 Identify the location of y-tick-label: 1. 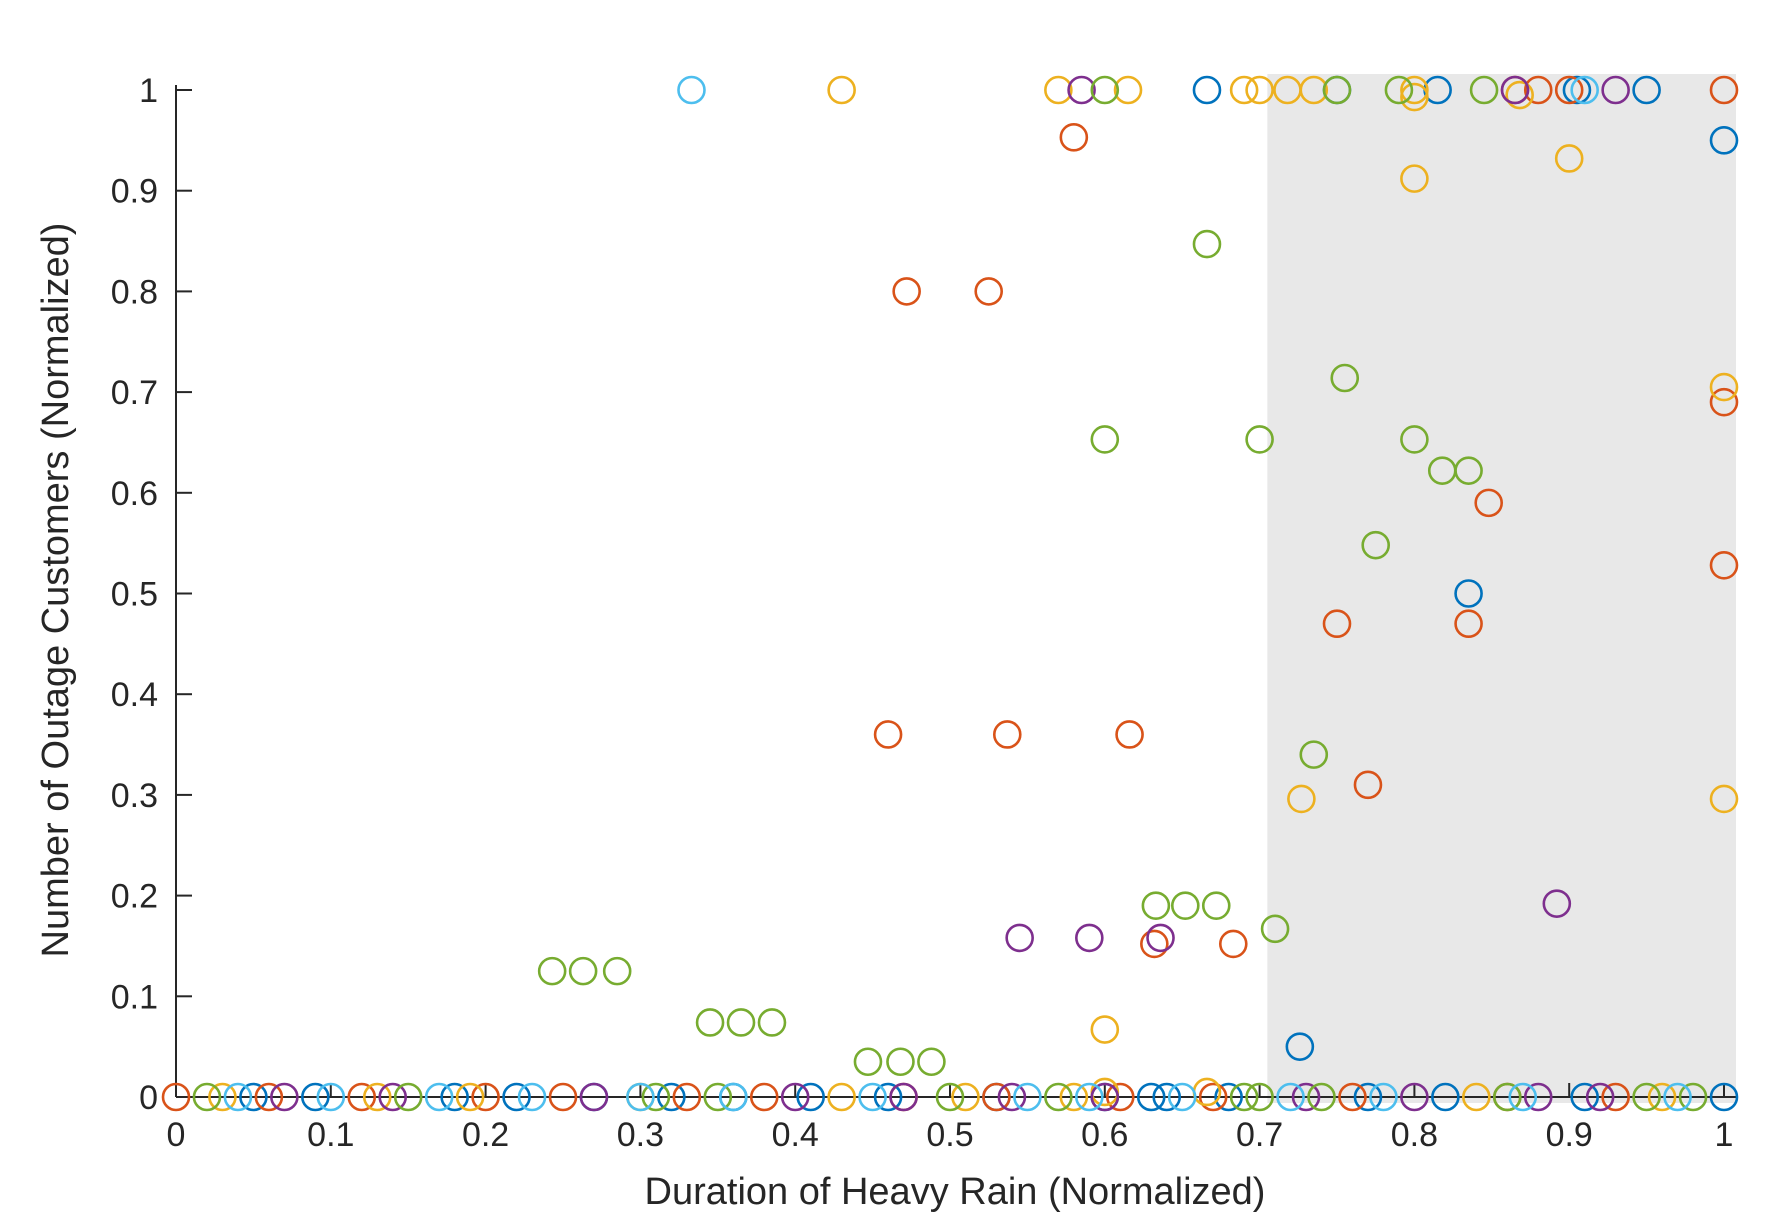
(148, 91).